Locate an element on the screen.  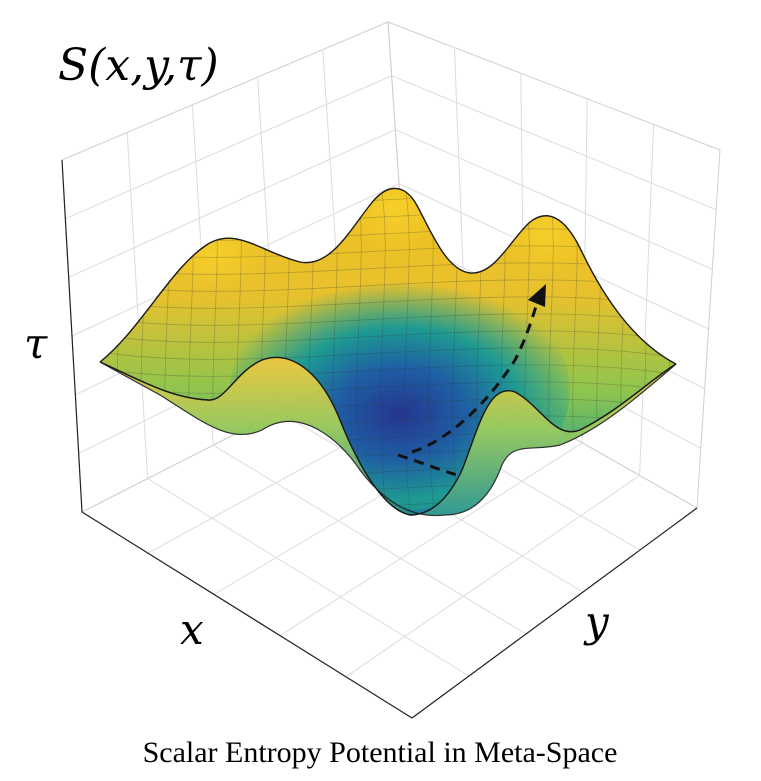
trajectory-arrowhead is located at coordinates (537, 295).